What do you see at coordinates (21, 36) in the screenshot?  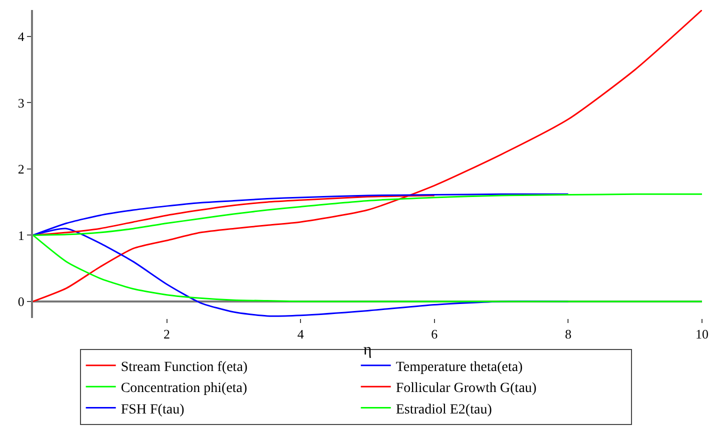 I see `y-tick-label: 4` at bounding box center [21, 36].